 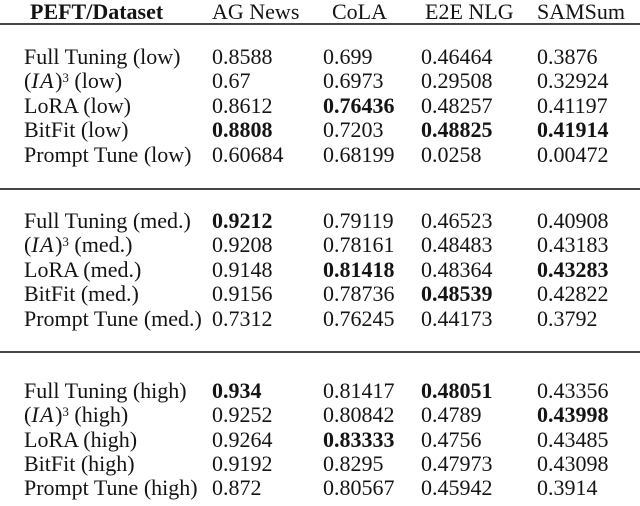 I want to click on cell-cola: 0.80842, so click(x=359, y=415).